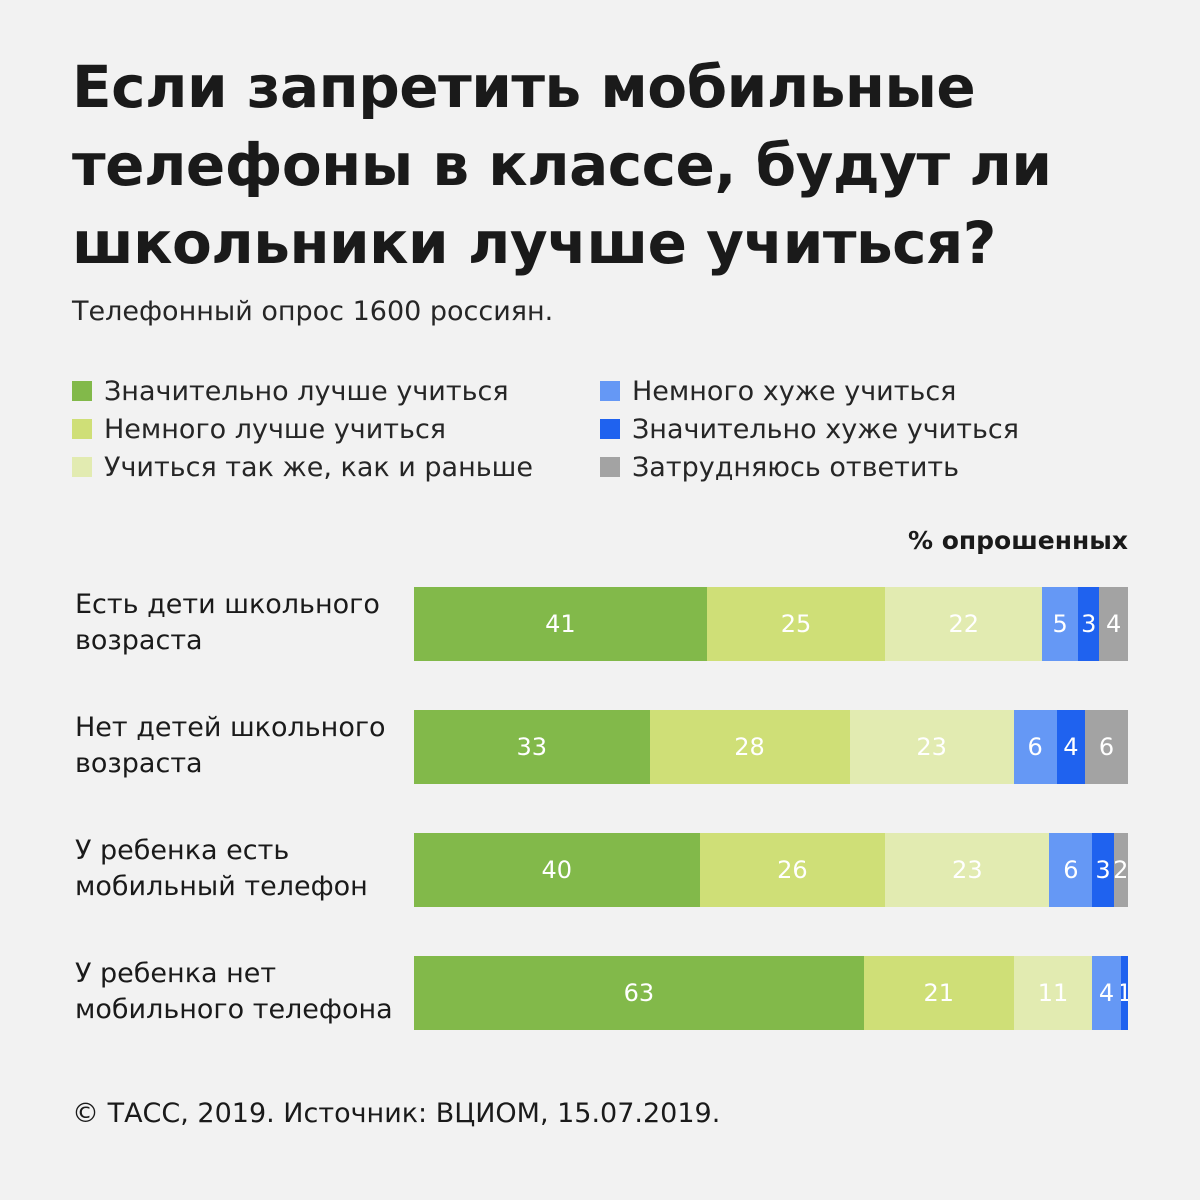  I want to click on bar-segment: 11, so click(1053, 993).